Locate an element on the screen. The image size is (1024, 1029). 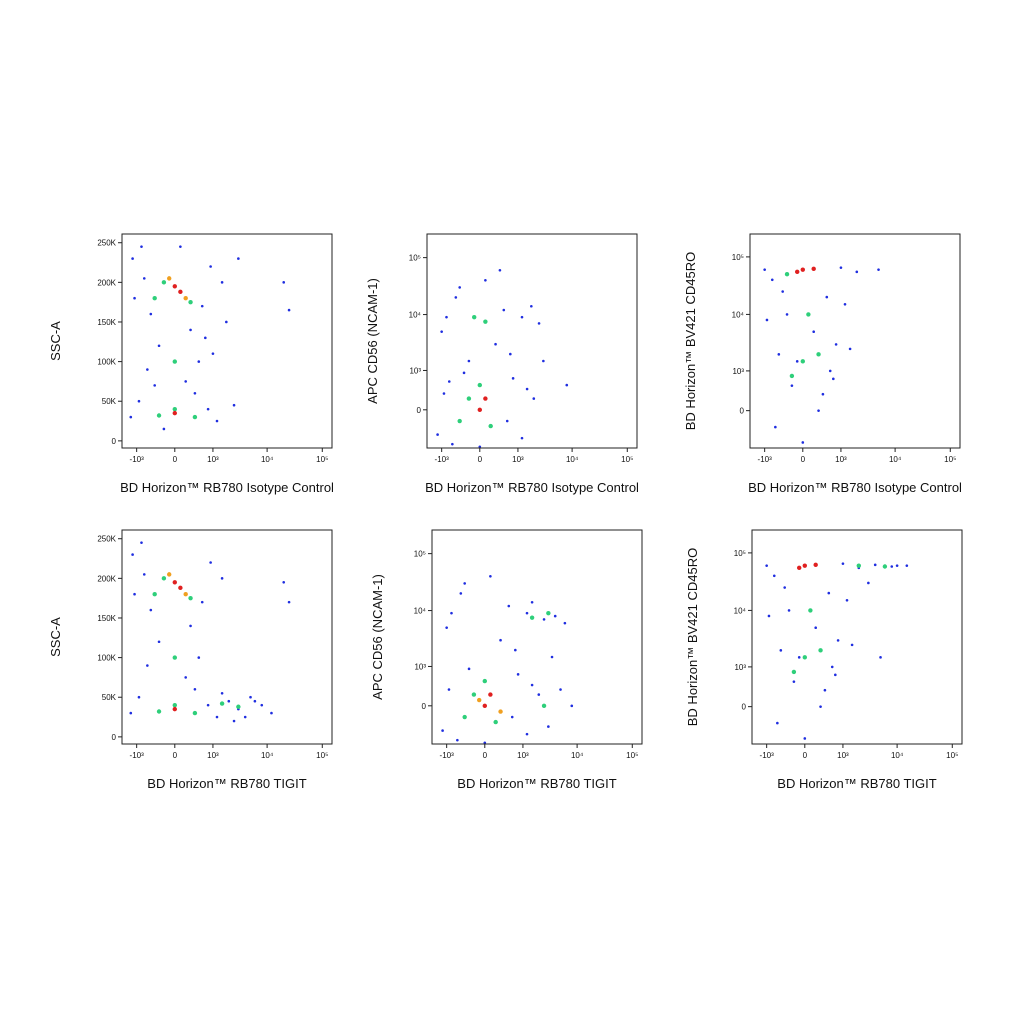
plot-frame is located at coordinates (227, 341).